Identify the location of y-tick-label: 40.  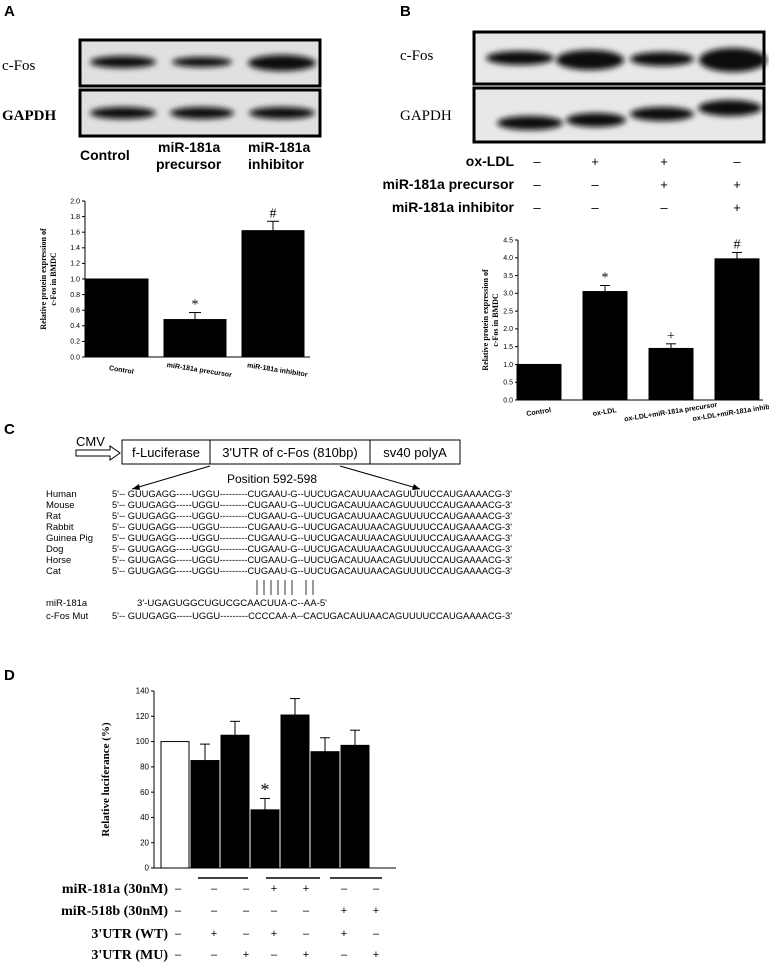
(144, 817).